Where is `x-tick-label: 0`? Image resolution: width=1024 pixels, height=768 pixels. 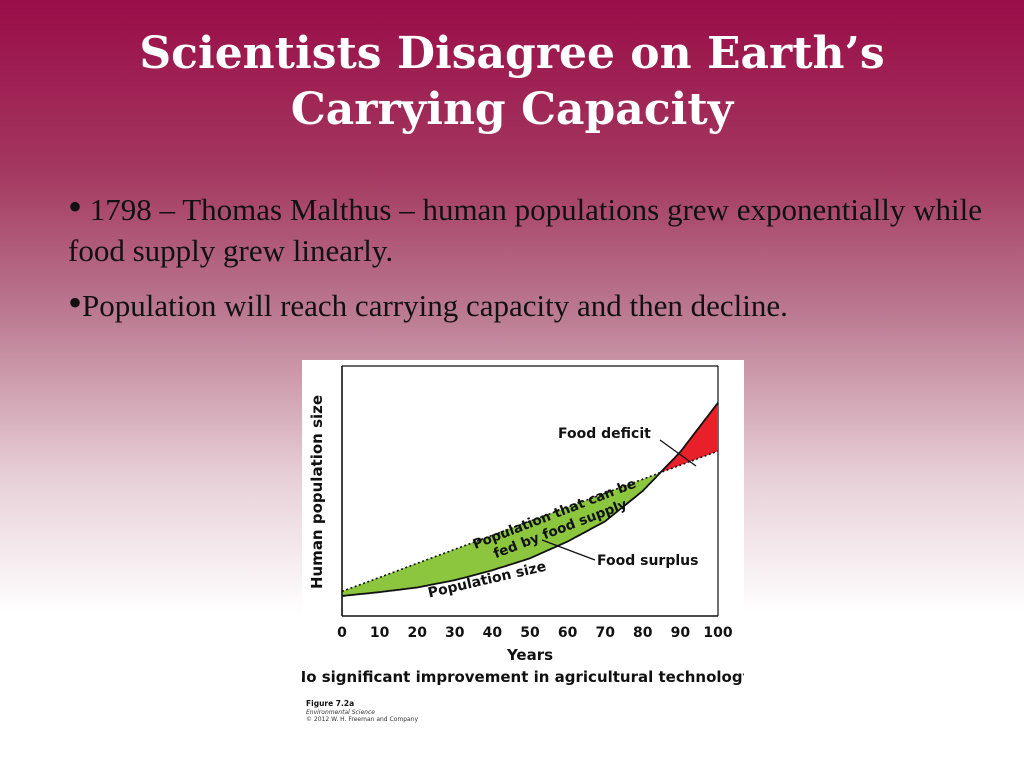
x-tick-label: 0 is located at coordinates (342, 633).